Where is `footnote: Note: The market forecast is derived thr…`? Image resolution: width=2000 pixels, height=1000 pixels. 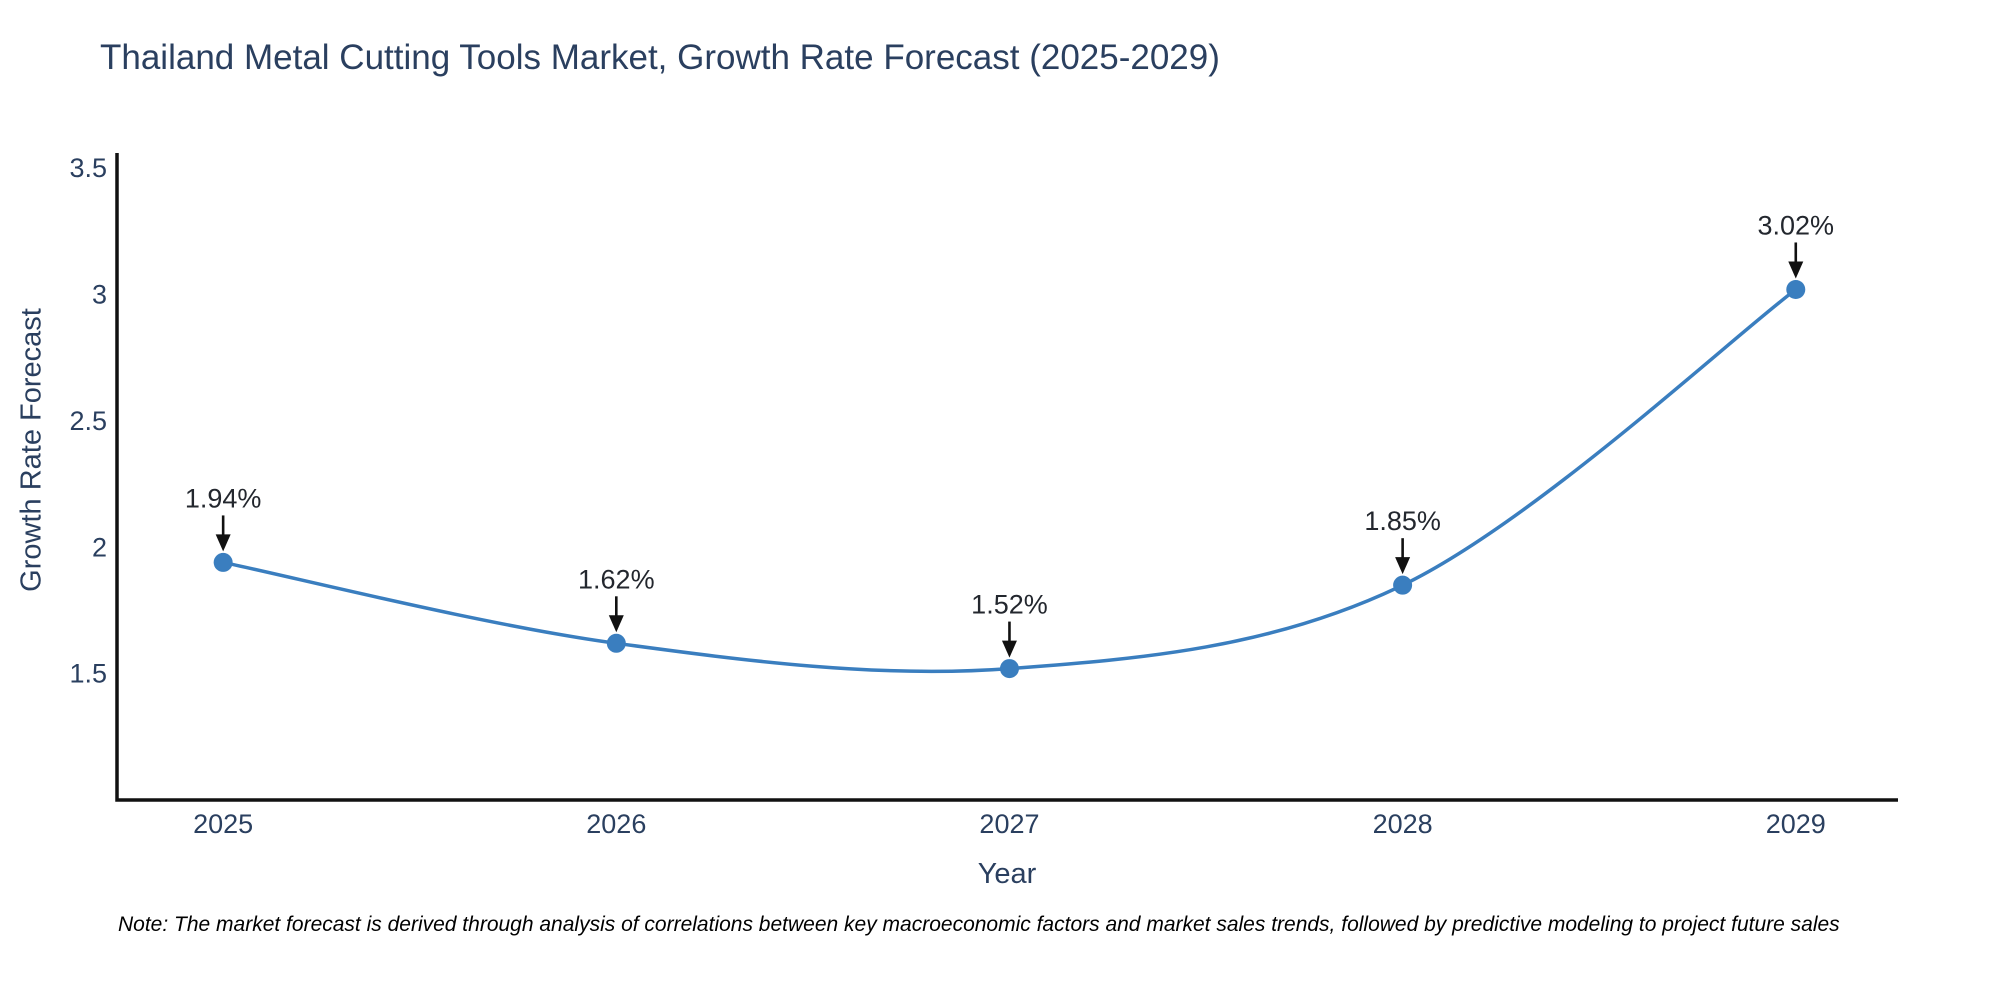
footnote: Note: The market forecast is derived thr… is located at coordinates (979, 924).